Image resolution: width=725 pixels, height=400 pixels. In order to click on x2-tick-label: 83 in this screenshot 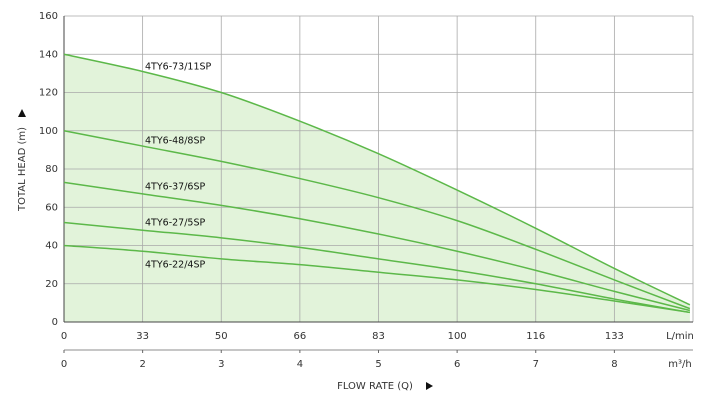, I will do `click(378, 336)`.